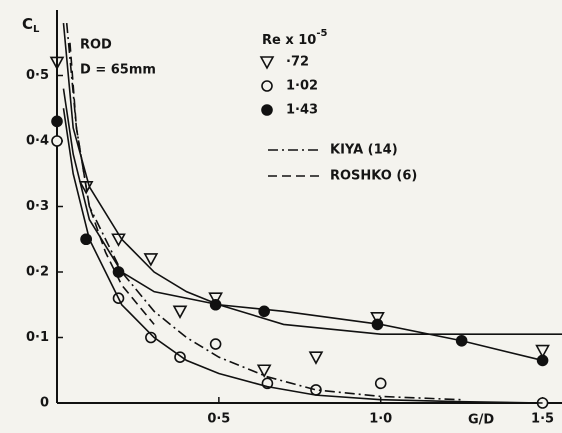 The image size is (562, 433). I want to click on curve, so click(112, 183).